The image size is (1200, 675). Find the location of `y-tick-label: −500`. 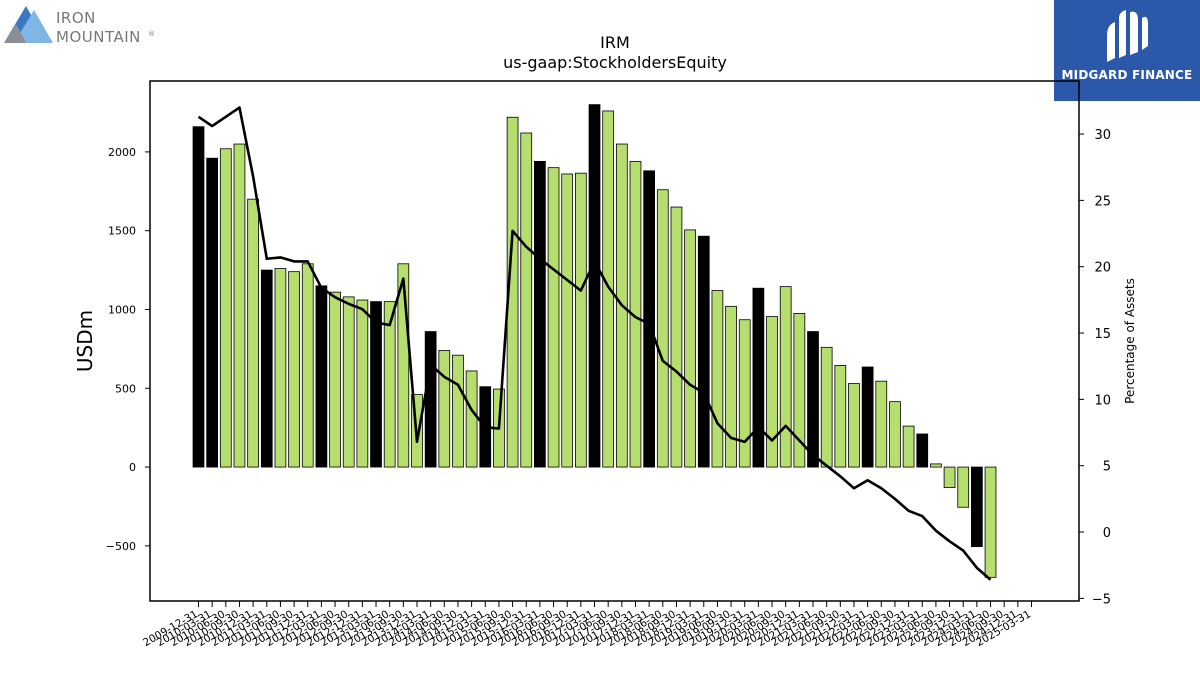

y-tick-label: −500 is located at coordinates (121, 546).